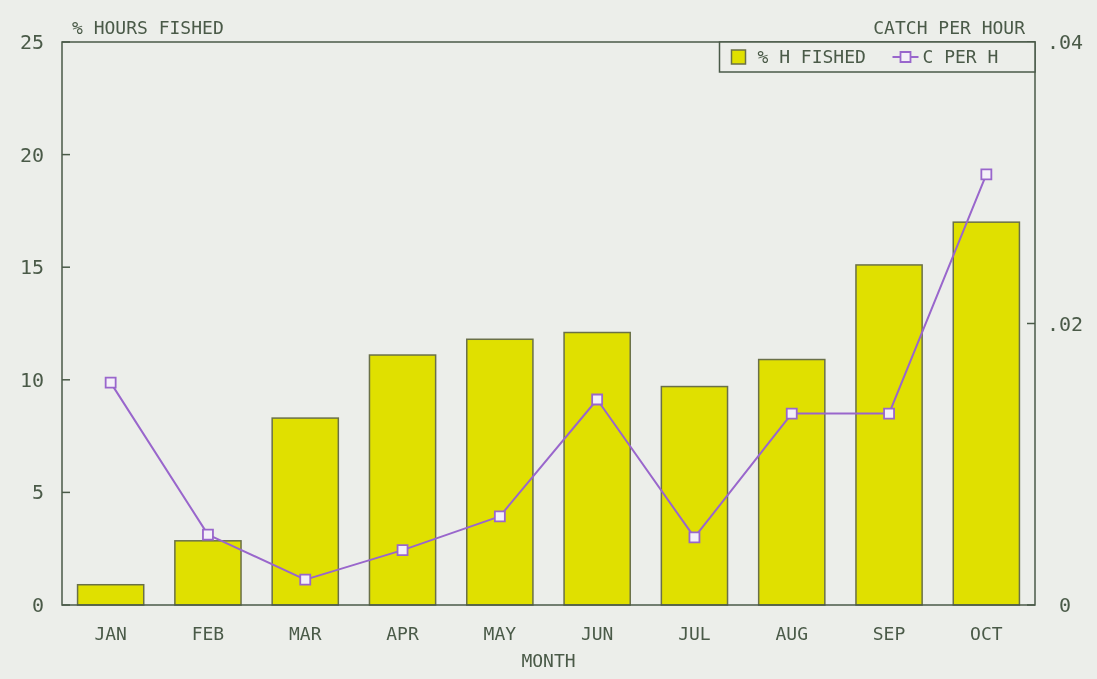  Describe the element at coordinates (597, 633) in the screenshot. I see `x-tick-label: JUN` at that location.